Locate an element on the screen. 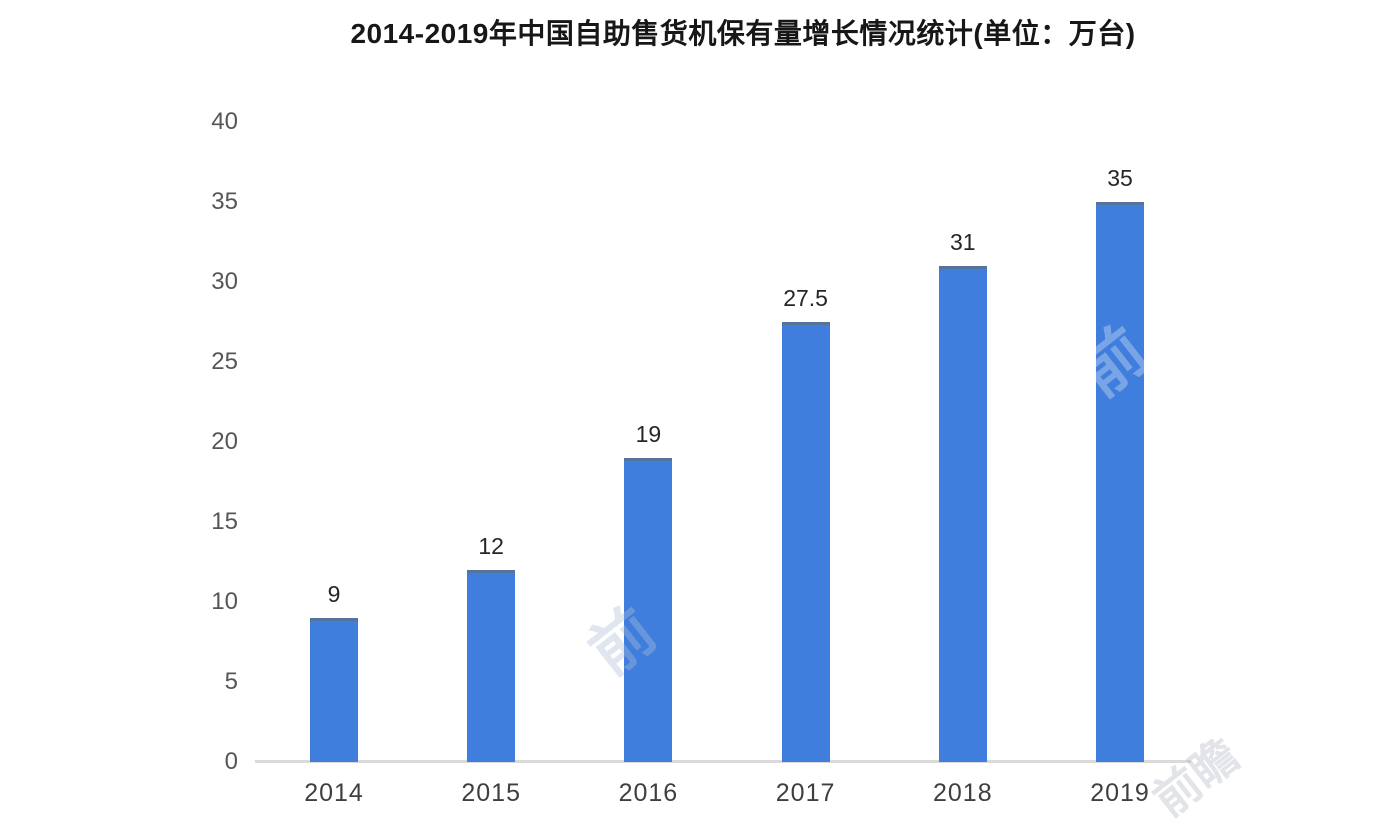 Image resolution: width=1400 pixels, height=836 pixels. bar-value-label: 27.5 is located at coordinates (805, 298).